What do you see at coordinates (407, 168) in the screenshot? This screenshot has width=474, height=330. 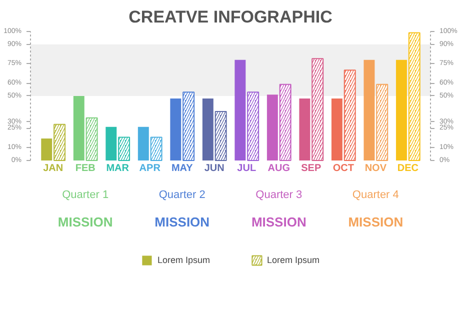 I see `x-tick-label: DEC` at bounding box center [407, 168].